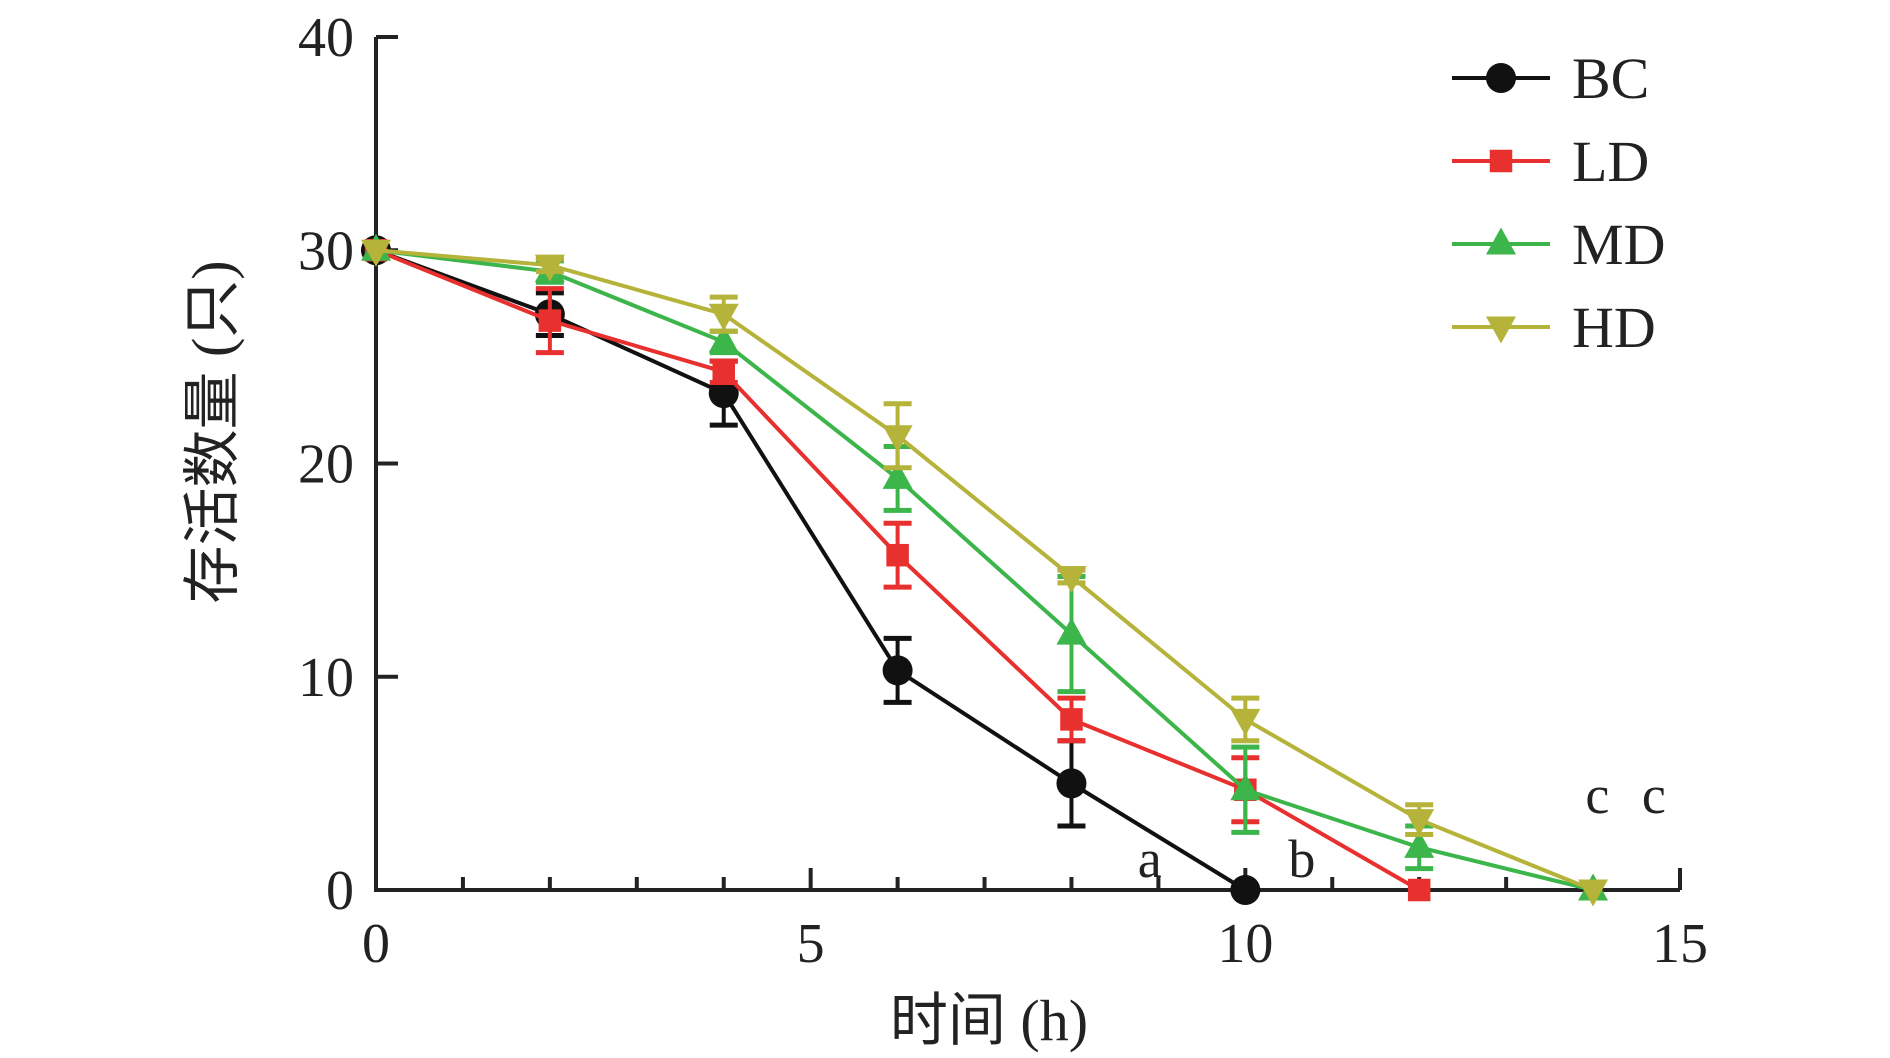 The height and width of the screenshot is (1058, 1890). Describe the element at coordinates (376, 944) in the screenshot. I see `x-tick-label: 0` at that location.